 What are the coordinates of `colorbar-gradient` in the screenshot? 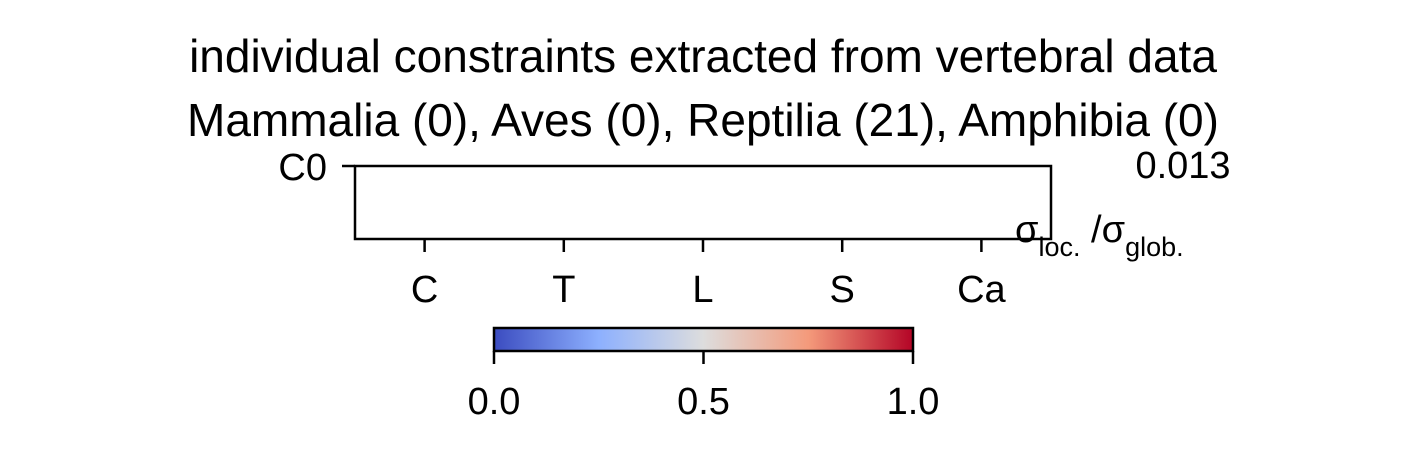 It's located at (703, 339).